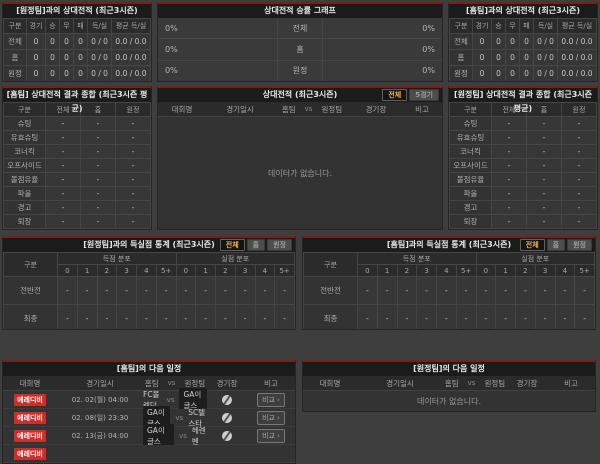 This screenshot has width=600, height=464. What do you see at coordinates (461, 73) in the screenshot?
I see `row-label: 원정` at bounding box center [461, 73].